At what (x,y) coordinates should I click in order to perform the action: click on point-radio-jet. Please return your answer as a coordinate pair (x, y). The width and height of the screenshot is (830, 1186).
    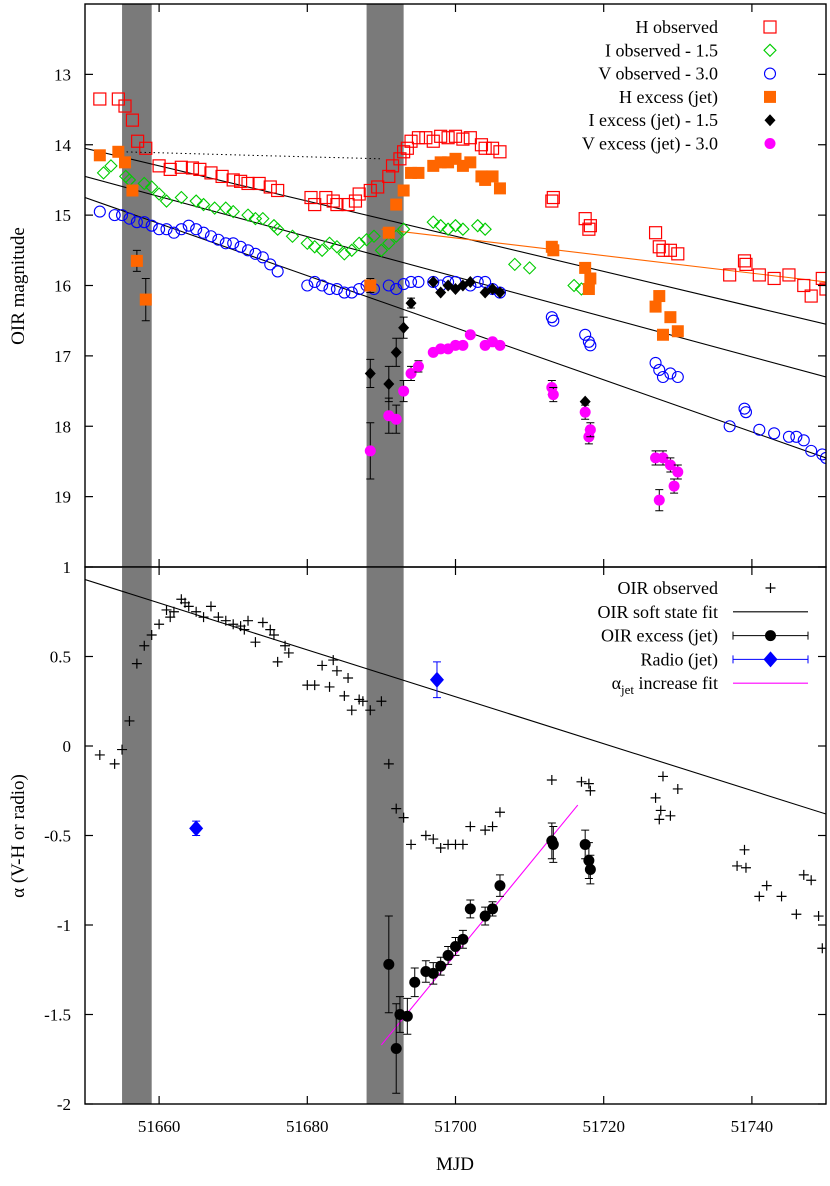
    Looking at the image, I should click on (196, 828).